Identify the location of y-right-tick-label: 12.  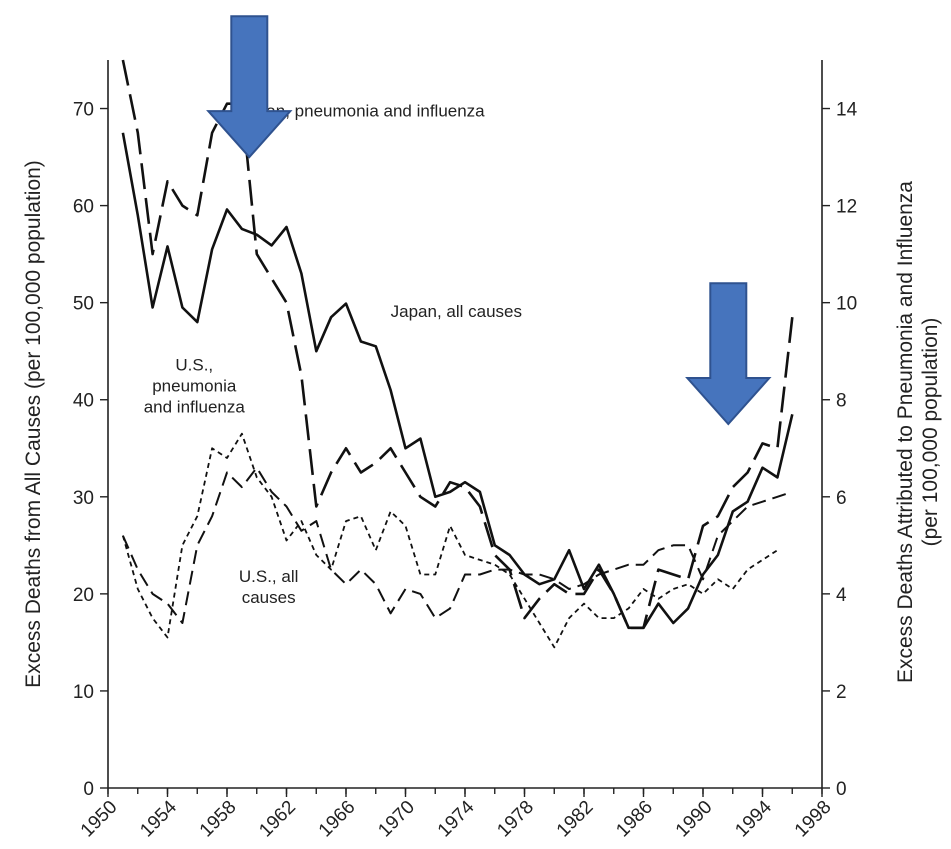
(846, 207).